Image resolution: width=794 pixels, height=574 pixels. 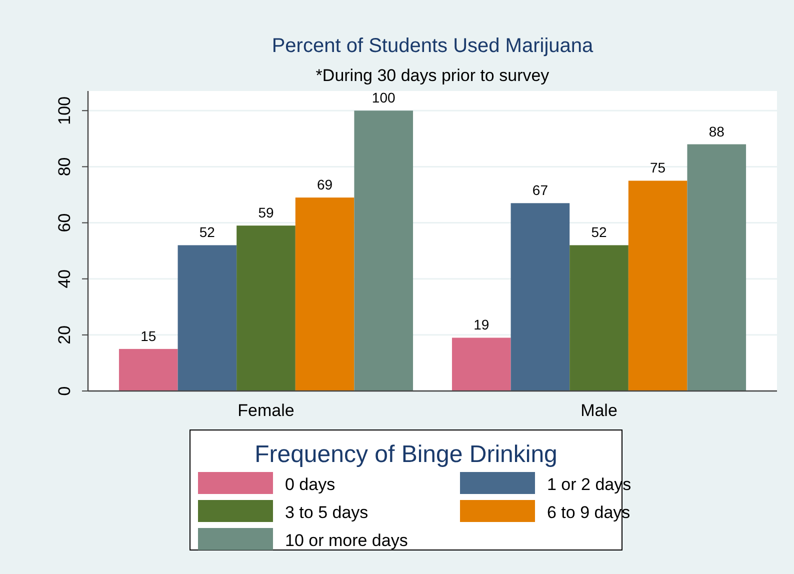 I want to click on y-tick-label: 100, so click(x=64, y=110).